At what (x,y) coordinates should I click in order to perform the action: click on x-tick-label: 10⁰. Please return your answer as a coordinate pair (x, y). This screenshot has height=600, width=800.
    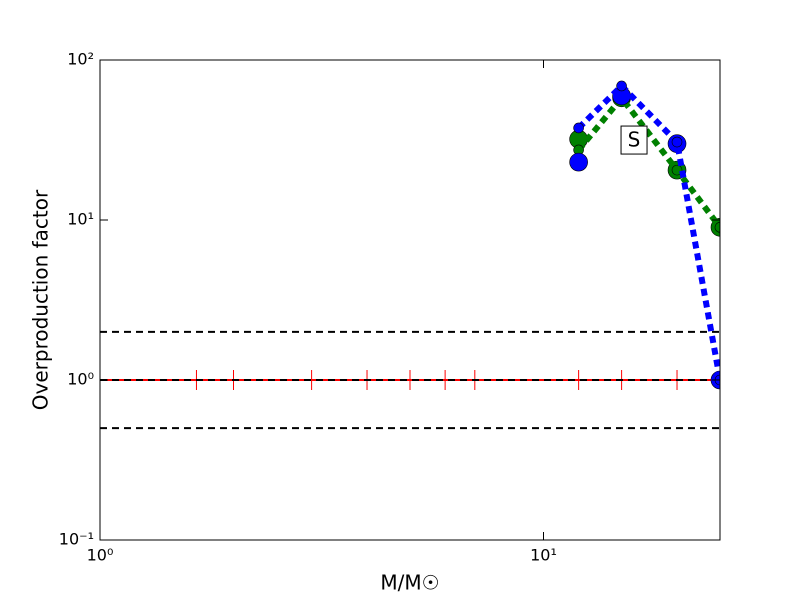
    Looking at the image, I should click on (100, 555).